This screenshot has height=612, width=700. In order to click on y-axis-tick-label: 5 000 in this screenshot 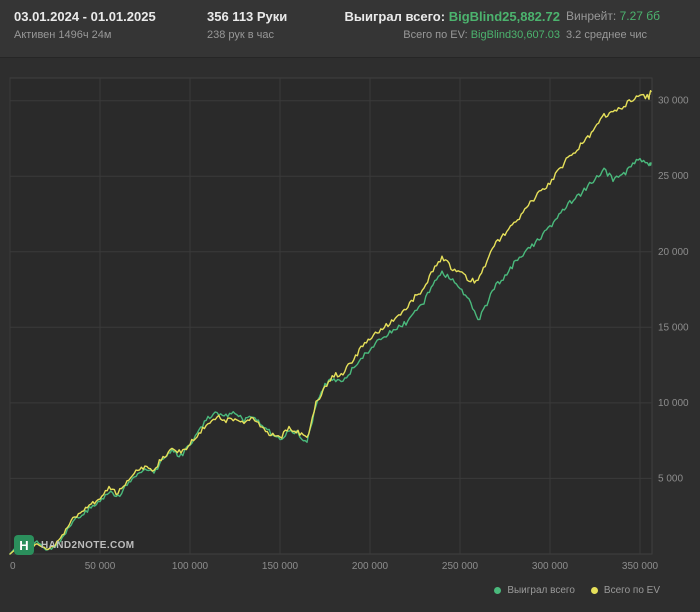, I will do `click(670, 478)`.